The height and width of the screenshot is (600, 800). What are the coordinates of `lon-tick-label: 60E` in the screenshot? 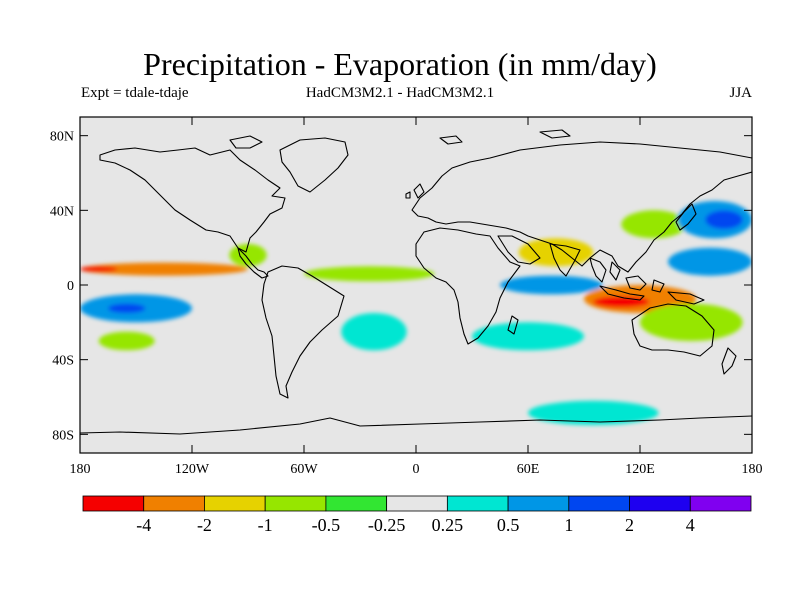 It's located at (528, 469).